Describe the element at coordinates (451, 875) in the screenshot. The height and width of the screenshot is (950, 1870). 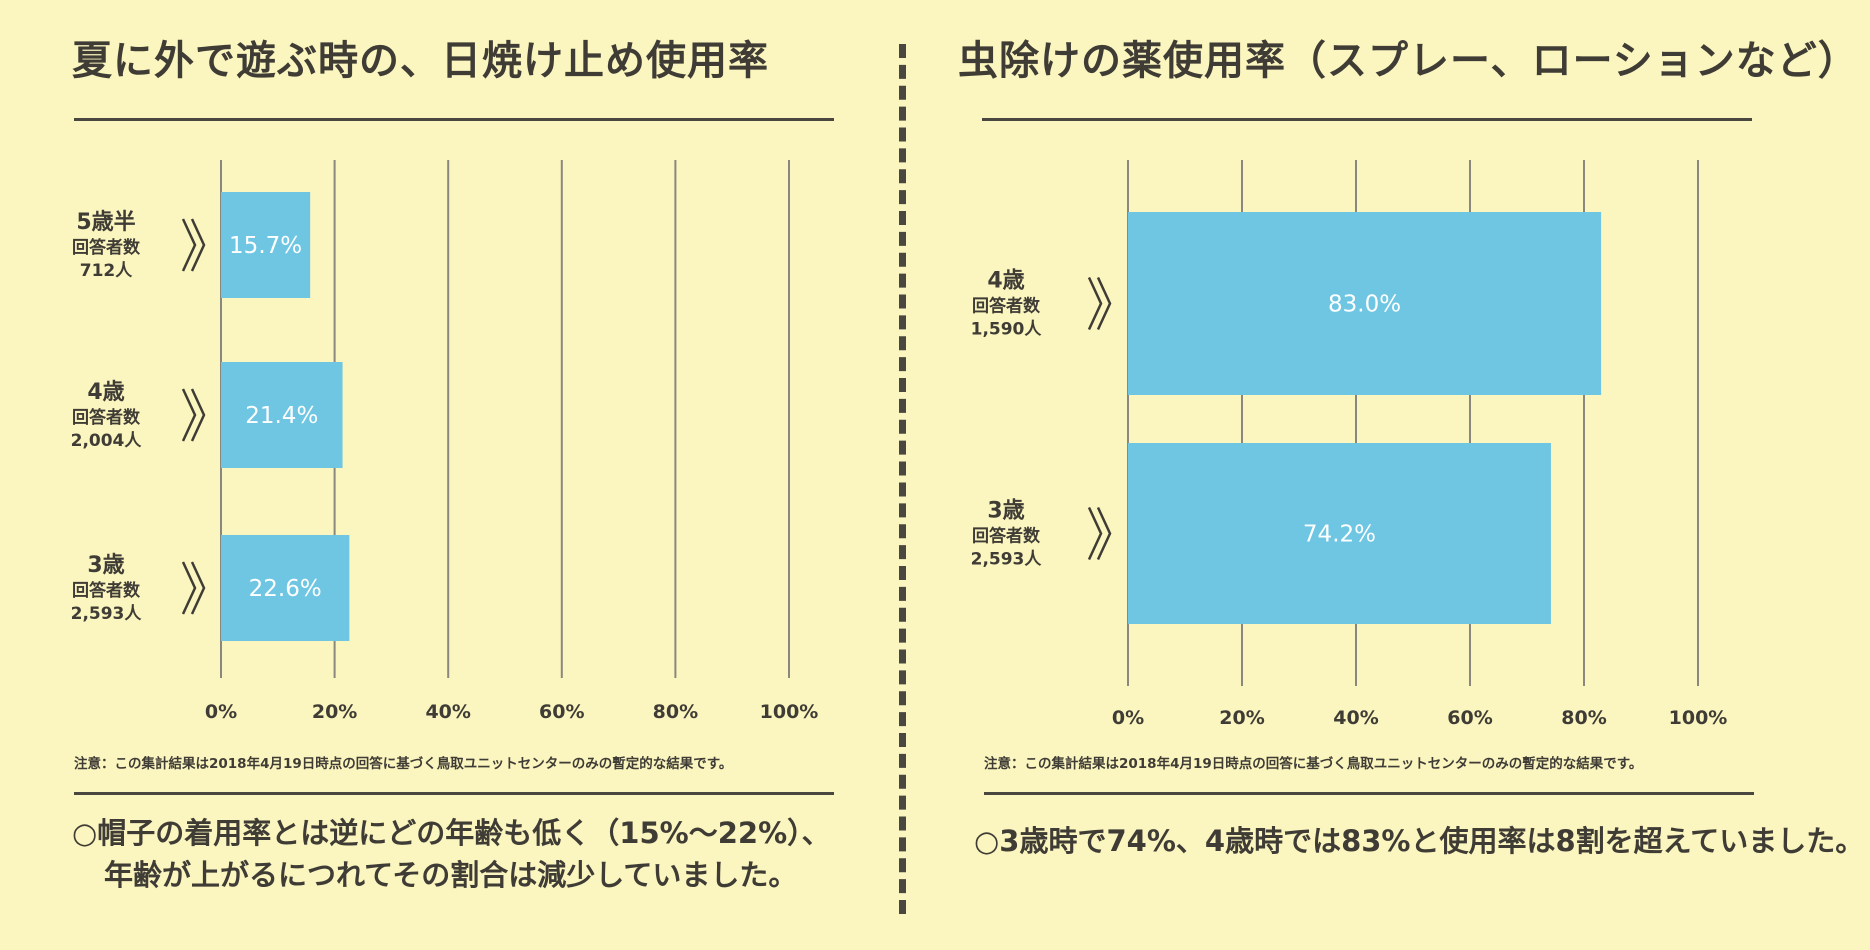
I see `summary-line-2: 年齢が上がるにつれてその割合は減少していました。` at that location.